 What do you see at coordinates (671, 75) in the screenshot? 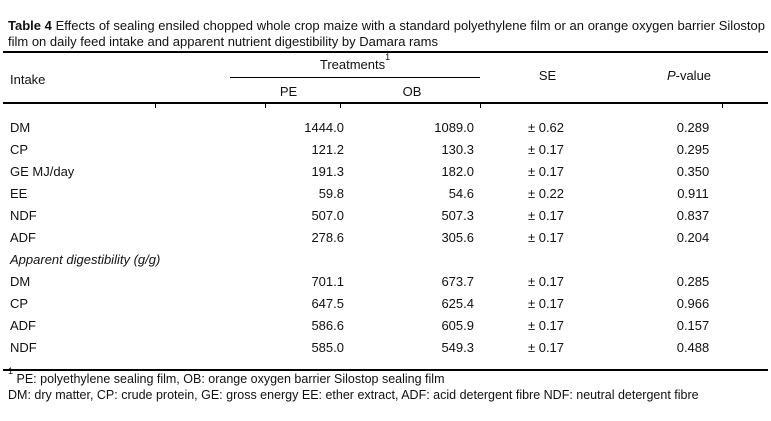
I see `pvalue-p: P` at bounding box center [671, 75].